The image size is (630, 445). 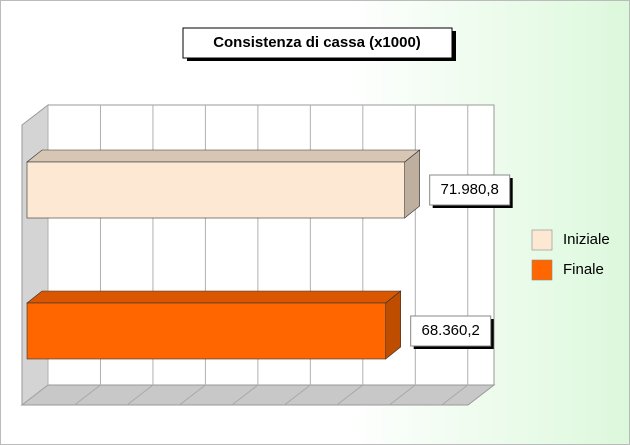 I want to click on floor, so click(x=258, y=395).